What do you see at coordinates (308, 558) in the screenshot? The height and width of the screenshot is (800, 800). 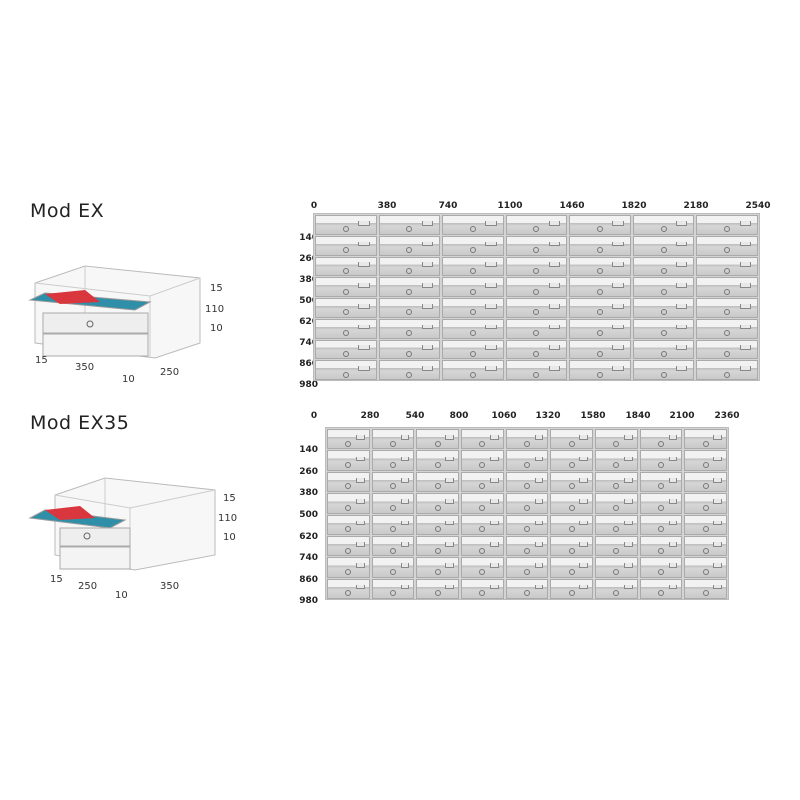 I see `row-label: 740` at bounding box center [308, 558].